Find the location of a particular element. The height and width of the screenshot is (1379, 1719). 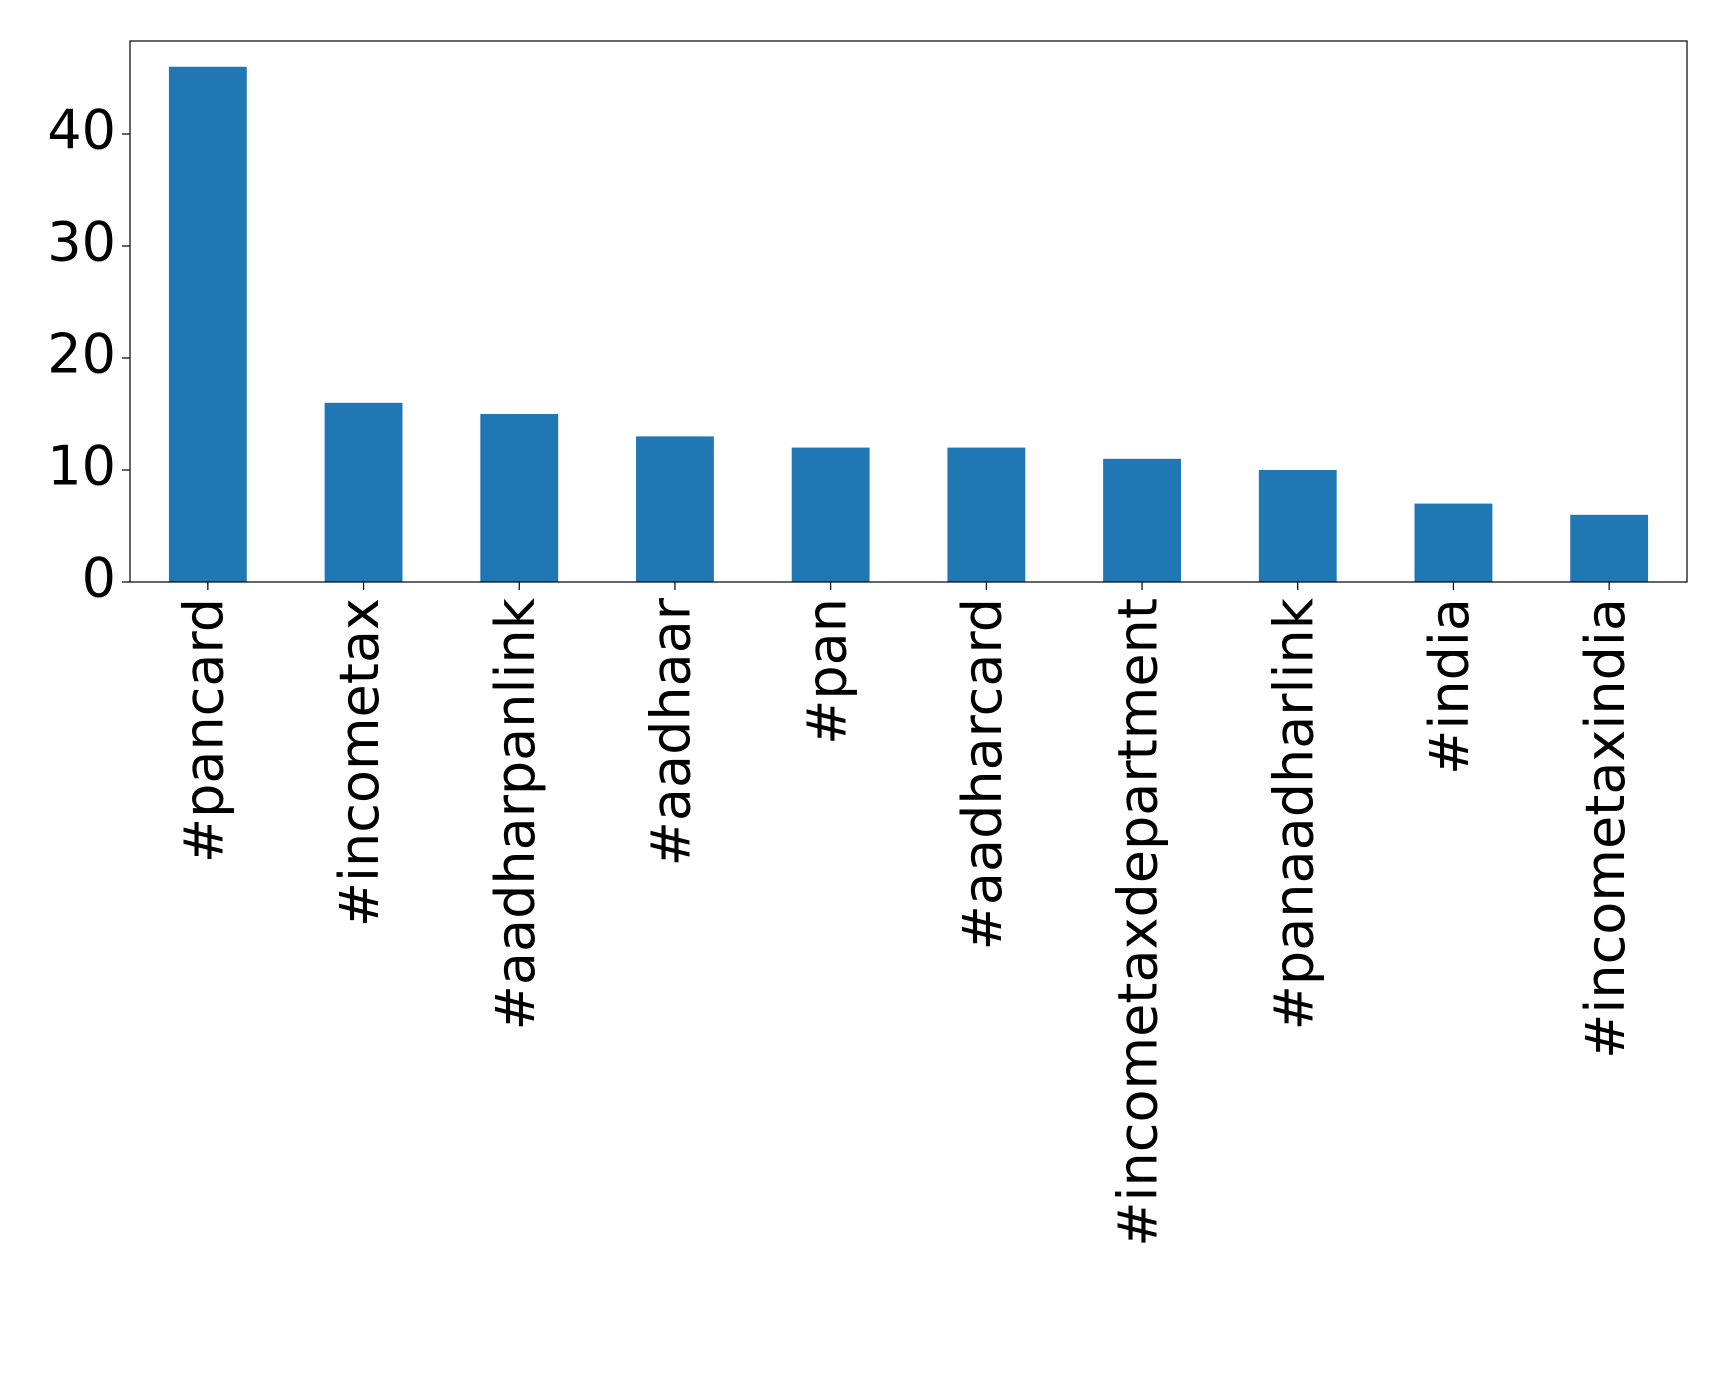

x-tick-label: #incometax is located at coordinates (359, 762).